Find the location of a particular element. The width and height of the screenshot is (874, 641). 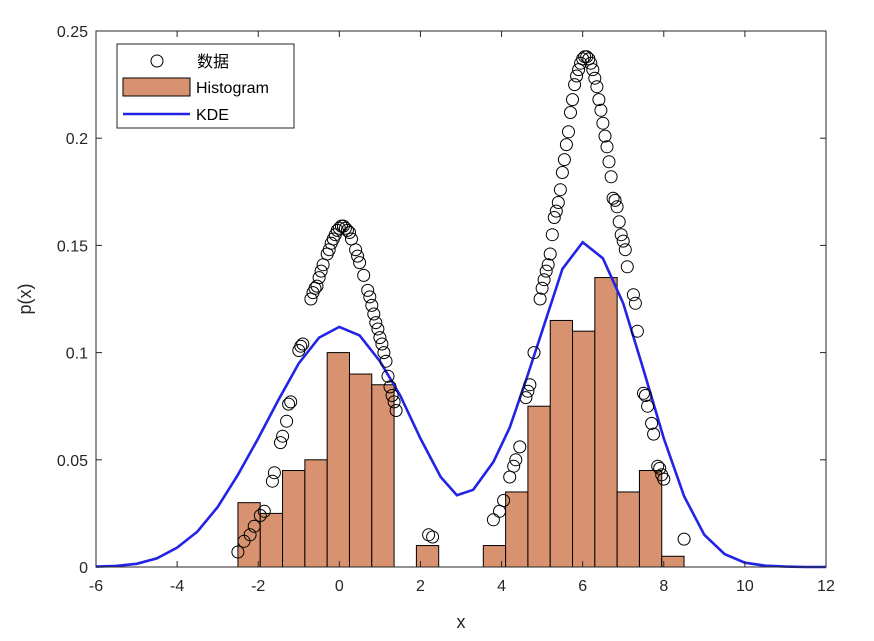

x-tick-label: 12 is located at coordinates (826, 586).